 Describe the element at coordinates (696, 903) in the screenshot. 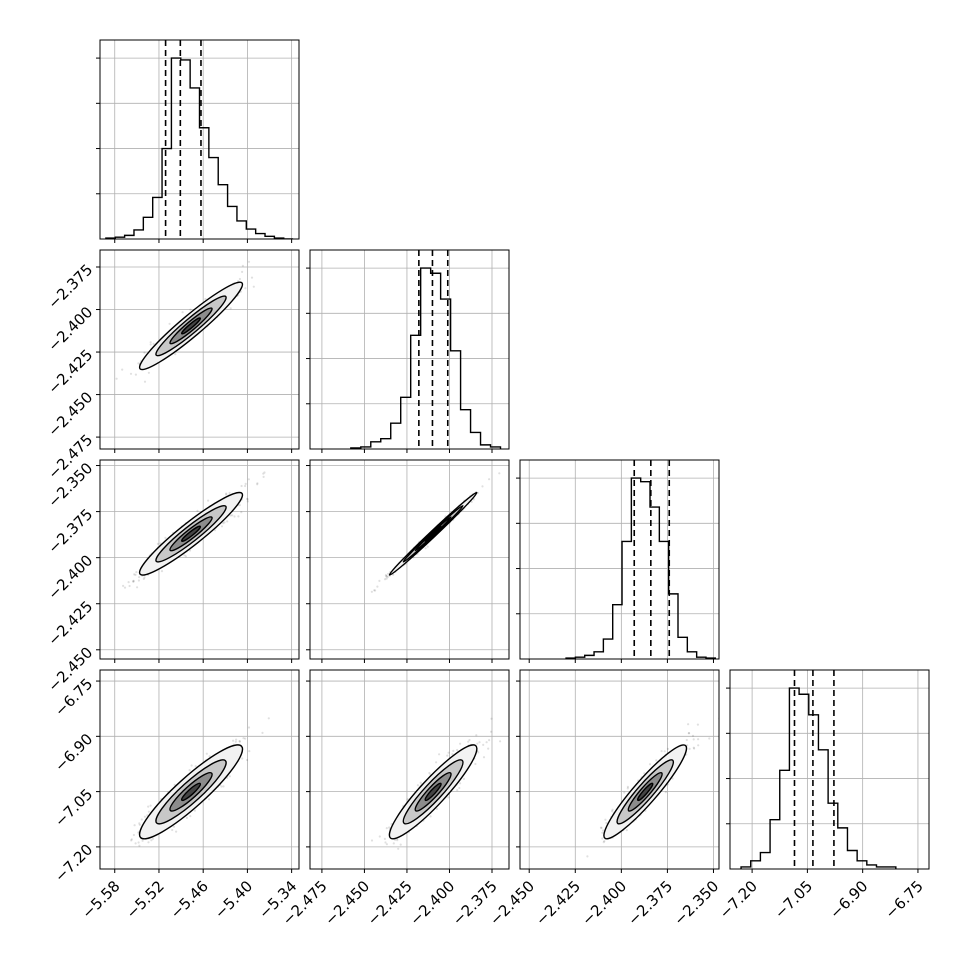

I see `x-tick-label: −2.350` at that location.